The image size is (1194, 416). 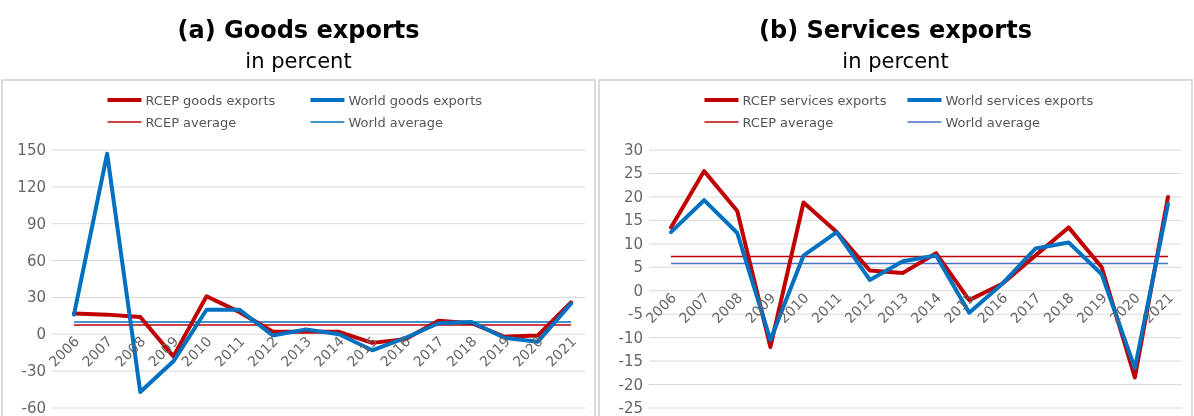 I want to click on y-tick-label: -10, so click(x=630, y=337).